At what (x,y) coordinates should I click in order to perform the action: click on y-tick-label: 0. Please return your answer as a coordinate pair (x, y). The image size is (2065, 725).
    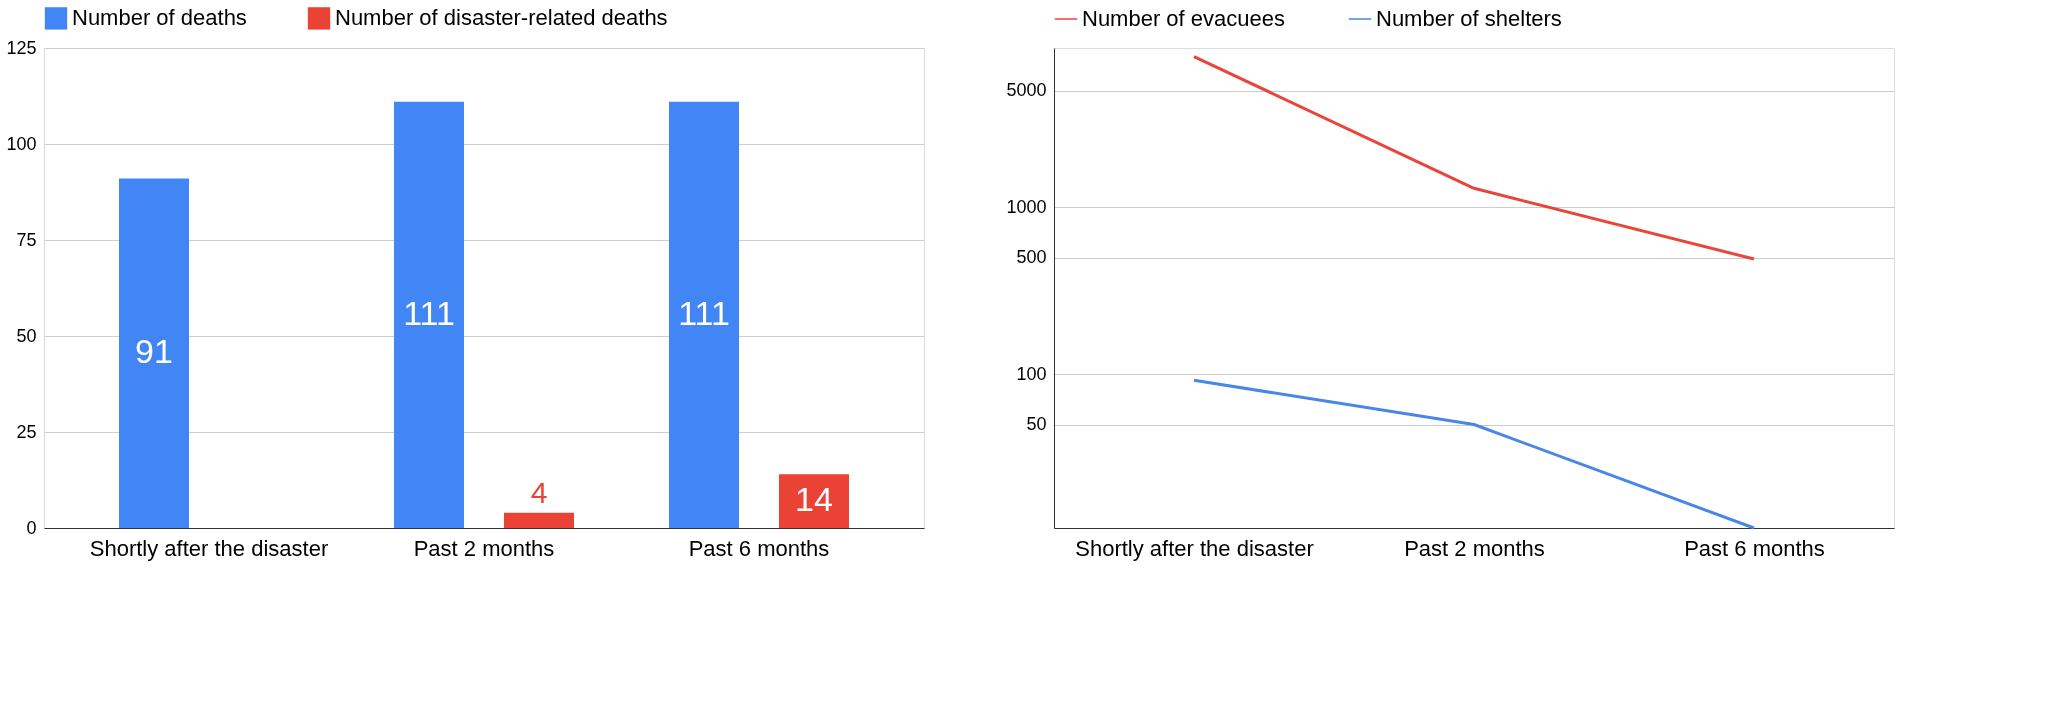
    Looking at the image, I should click on (31, 527).